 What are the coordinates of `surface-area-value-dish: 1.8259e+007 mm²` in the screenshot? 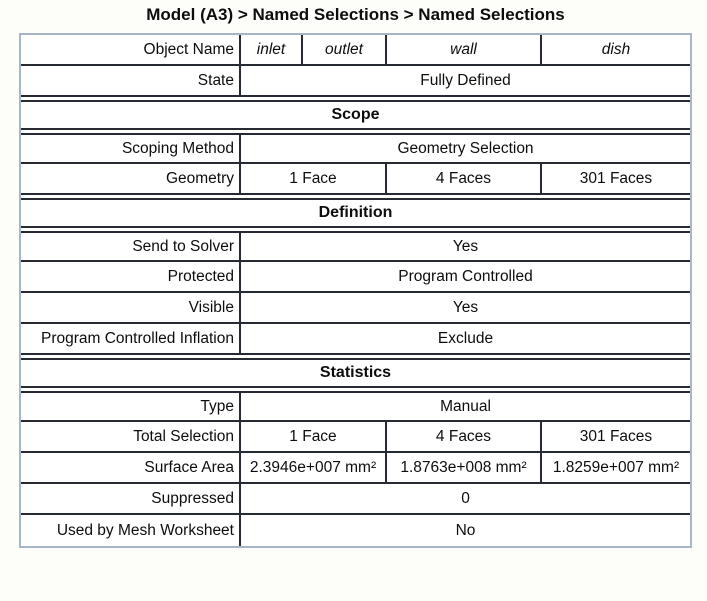 It's located at (615, 467).